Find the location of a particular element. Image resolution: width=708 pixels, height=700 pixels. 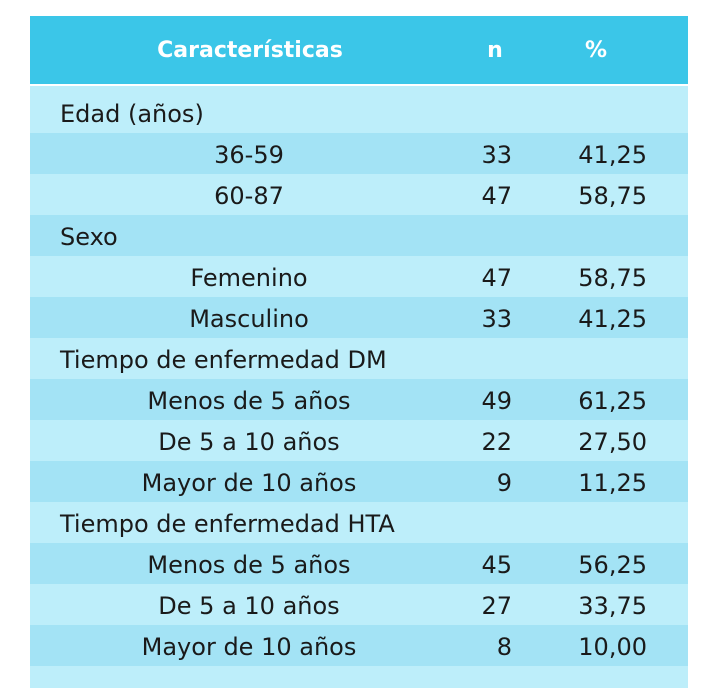

table-row: Edad (años) is located at coordinates (359, 112).